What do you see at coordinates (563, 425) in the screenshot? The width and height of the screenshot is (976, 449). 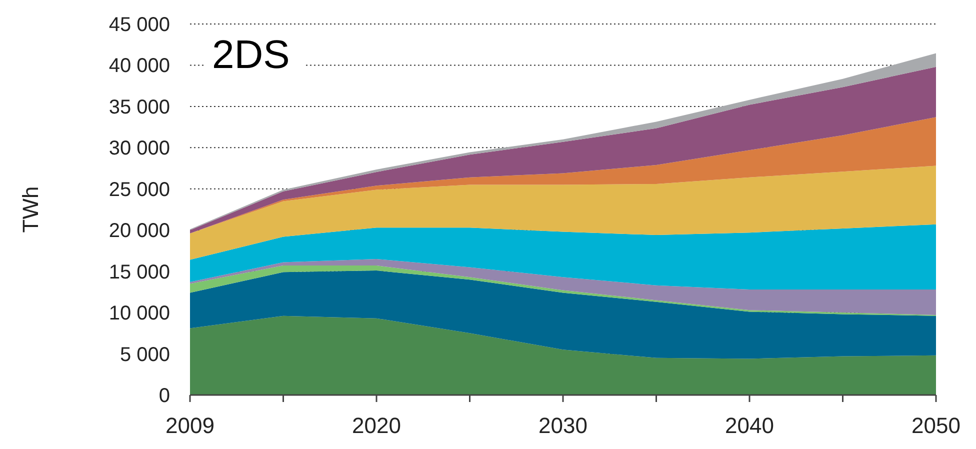 I see `x-tick-label: 2030` at bounding box center [563, 425].